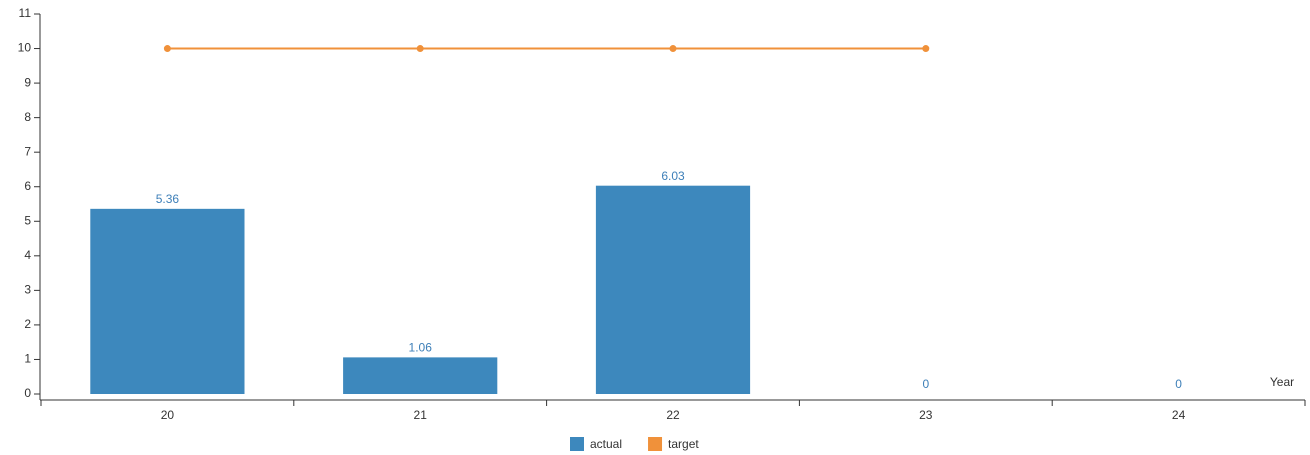  Describe the element at coordinates (25, 48) in the screenshot. I see `y-tick-label: 10` at that location.